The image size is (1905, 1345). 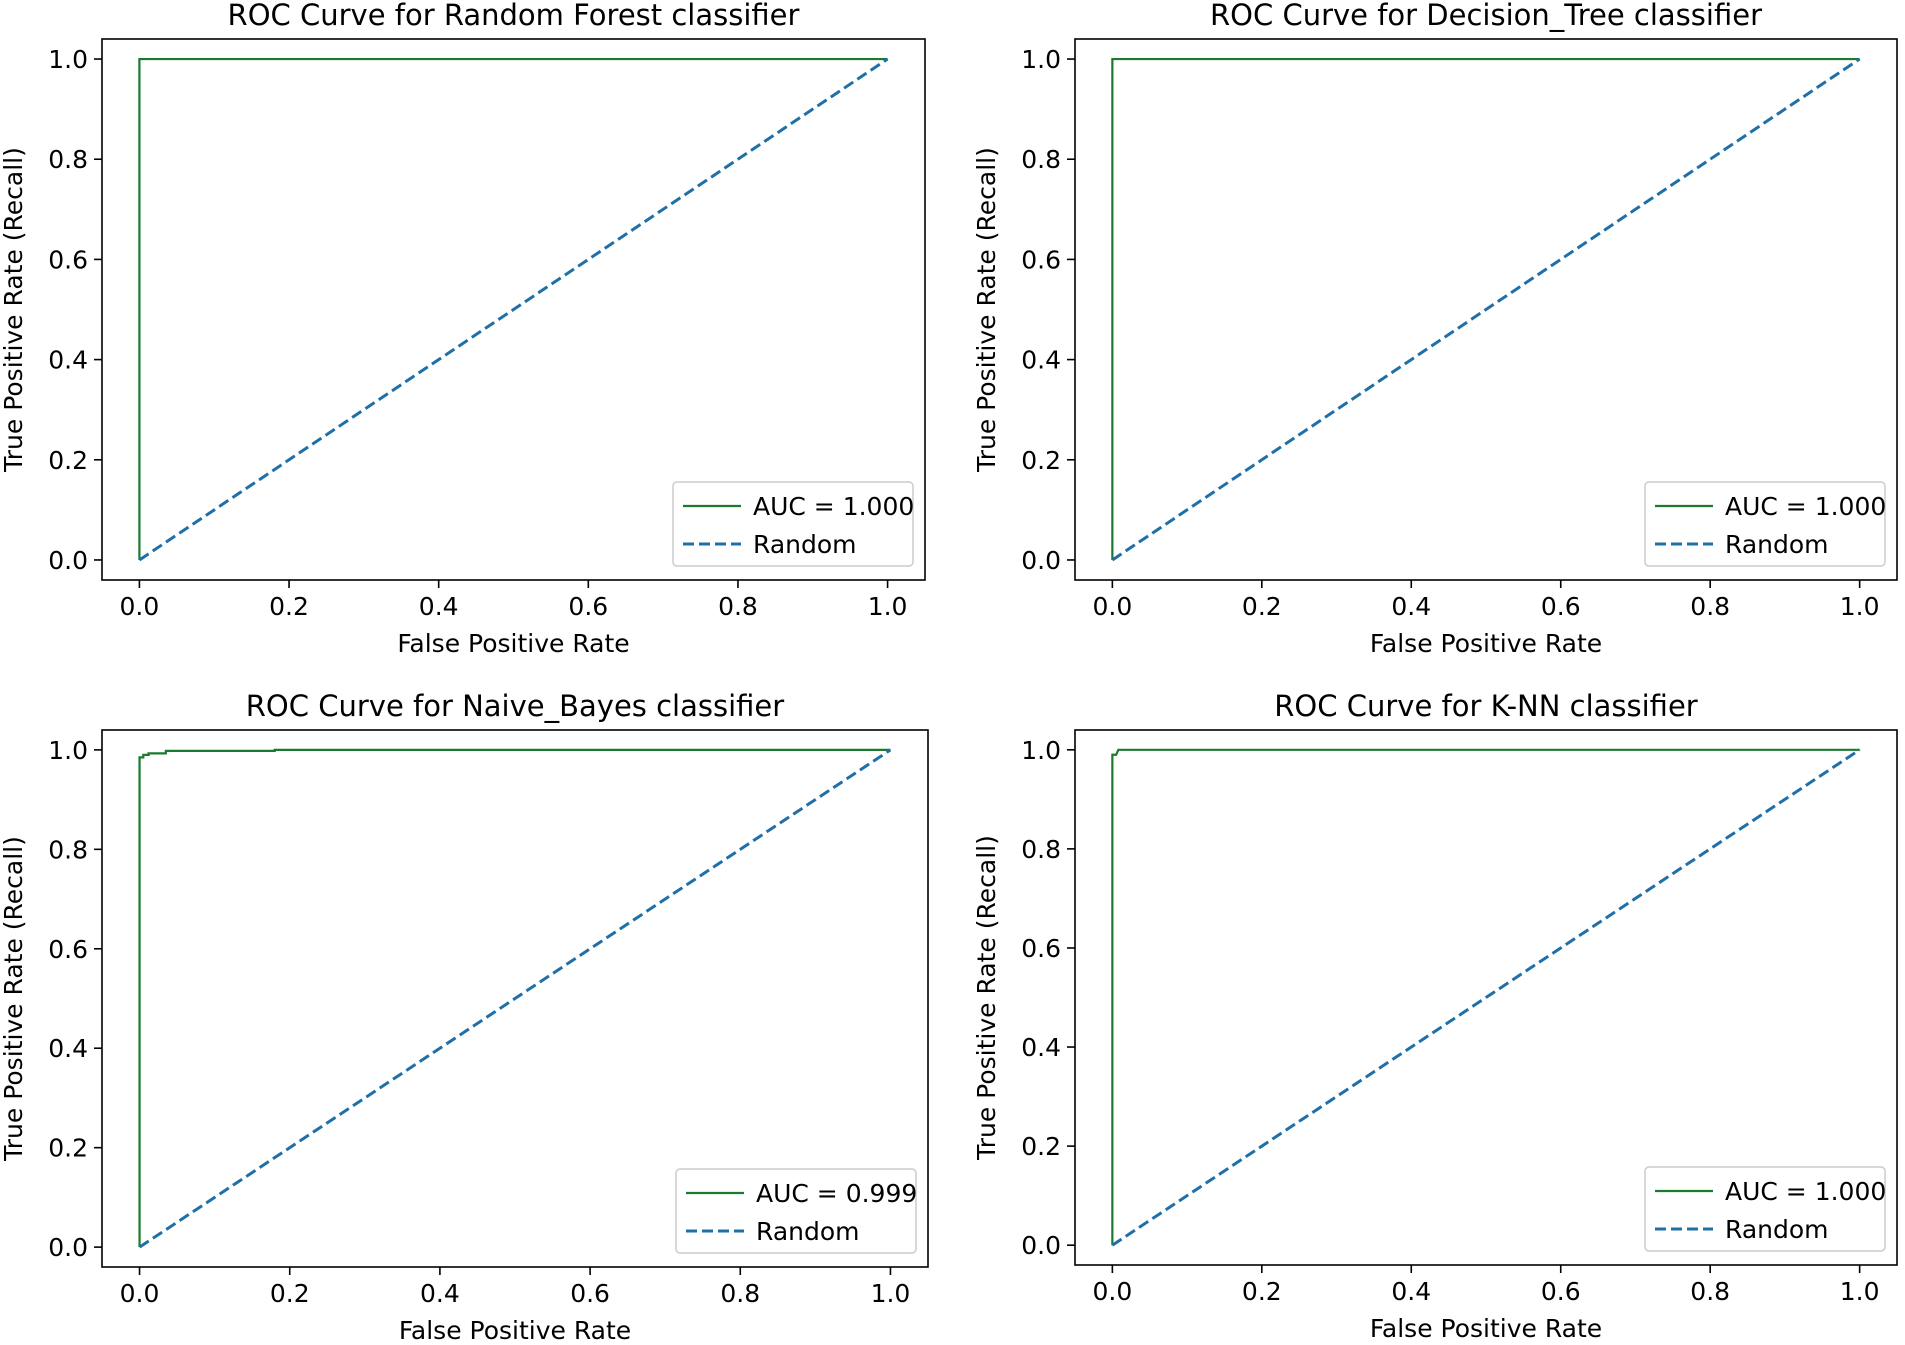 What do you see at coordinates (514, 16) in the screenshot?
I see `chart-title: ROC Curve for Random Forest classifier` at bounding box center [514, 16].